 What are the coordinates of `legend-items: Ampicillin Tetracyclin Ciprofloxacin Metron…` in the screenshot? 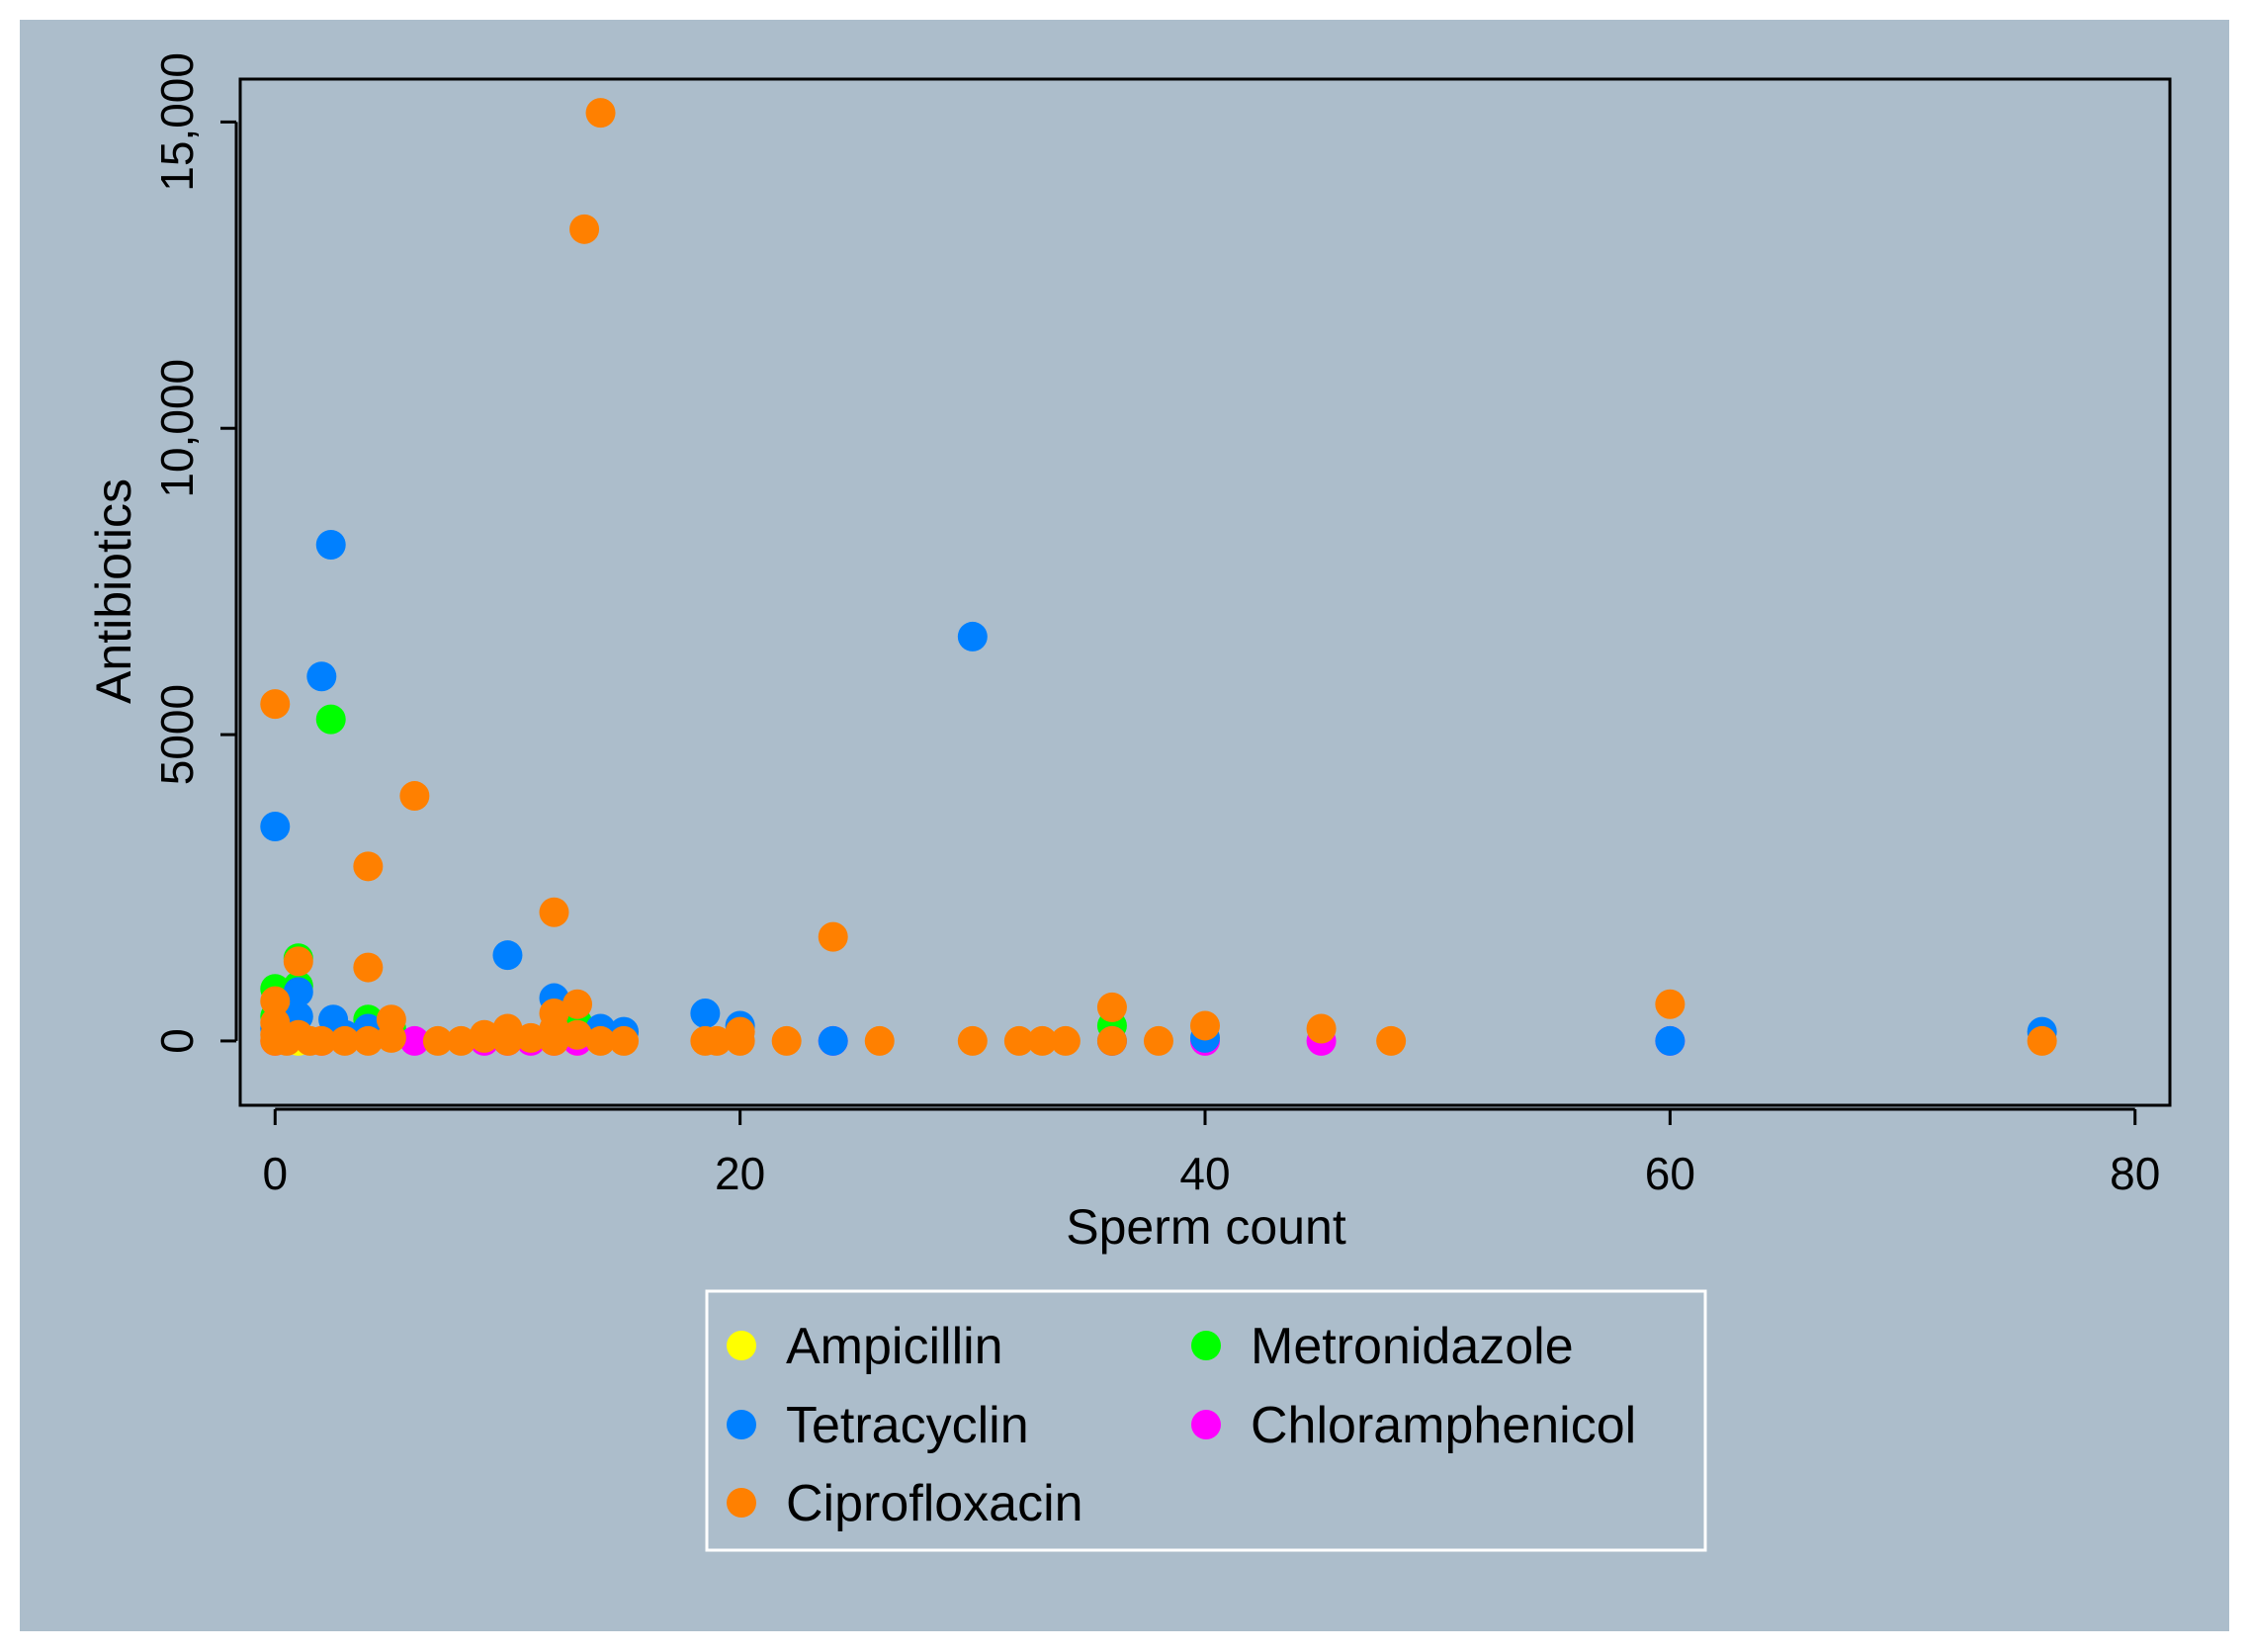 It's located at (1181, 1425).